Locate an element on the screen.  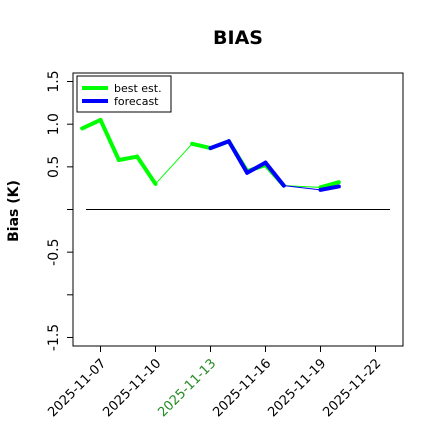
legend-label-forecast: forecast is located at coordinates (136, 101).